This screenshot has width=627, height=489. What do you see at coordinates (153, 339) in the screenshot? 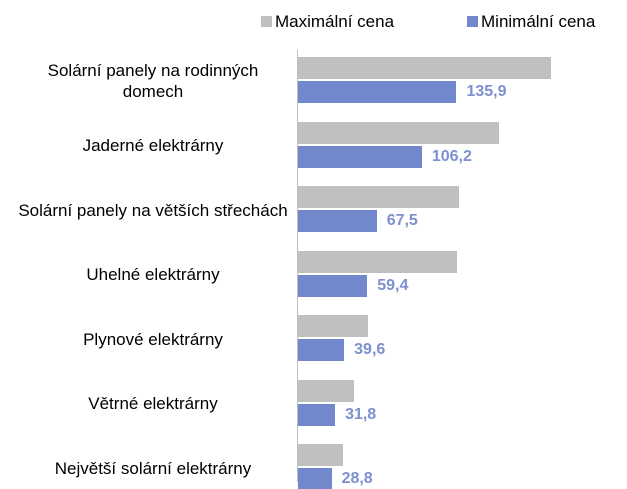
I see `category-label: Plynové elektrárny` at bounding box center [153, 339].